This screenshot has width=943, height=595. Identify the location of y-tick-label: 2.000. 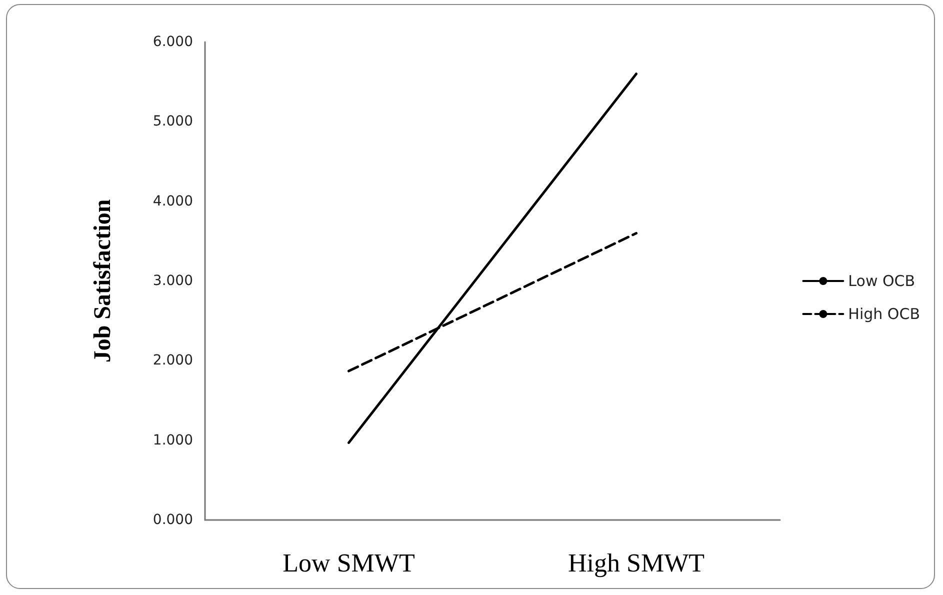
(172, 360).